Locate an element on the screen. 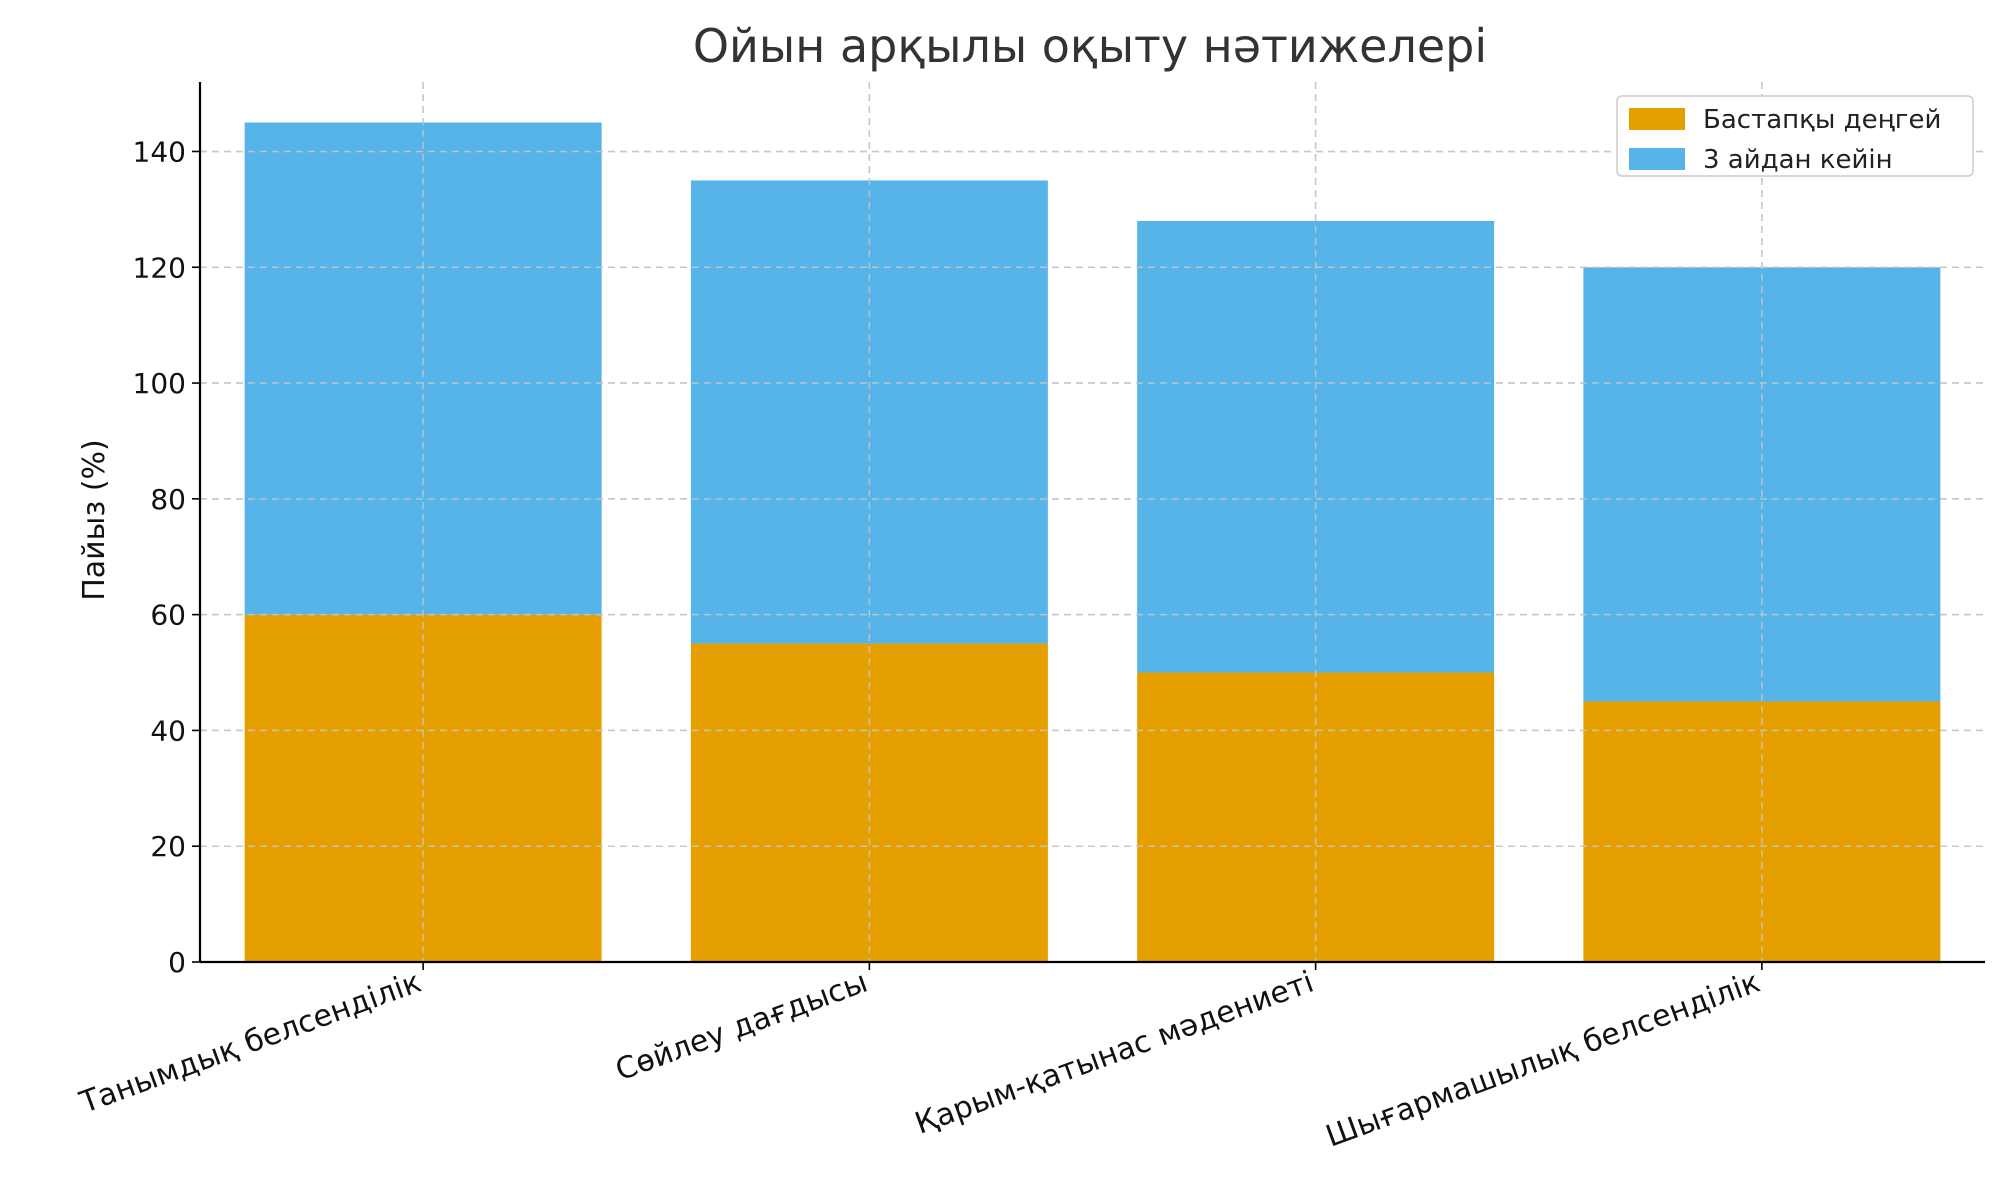 This screenshot has width=2000, height=1200. legend: Бастапқы деңгей 3 айдан кейін is located at coordinates (1795, 136).